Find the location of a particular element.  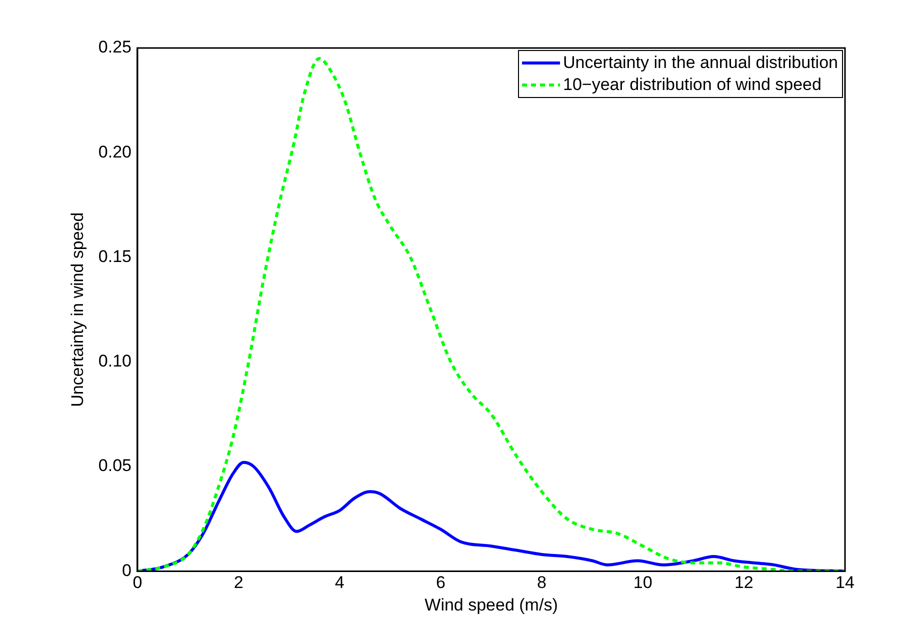

y-tick-label: 0.05 is located at coordinates (115, 466).